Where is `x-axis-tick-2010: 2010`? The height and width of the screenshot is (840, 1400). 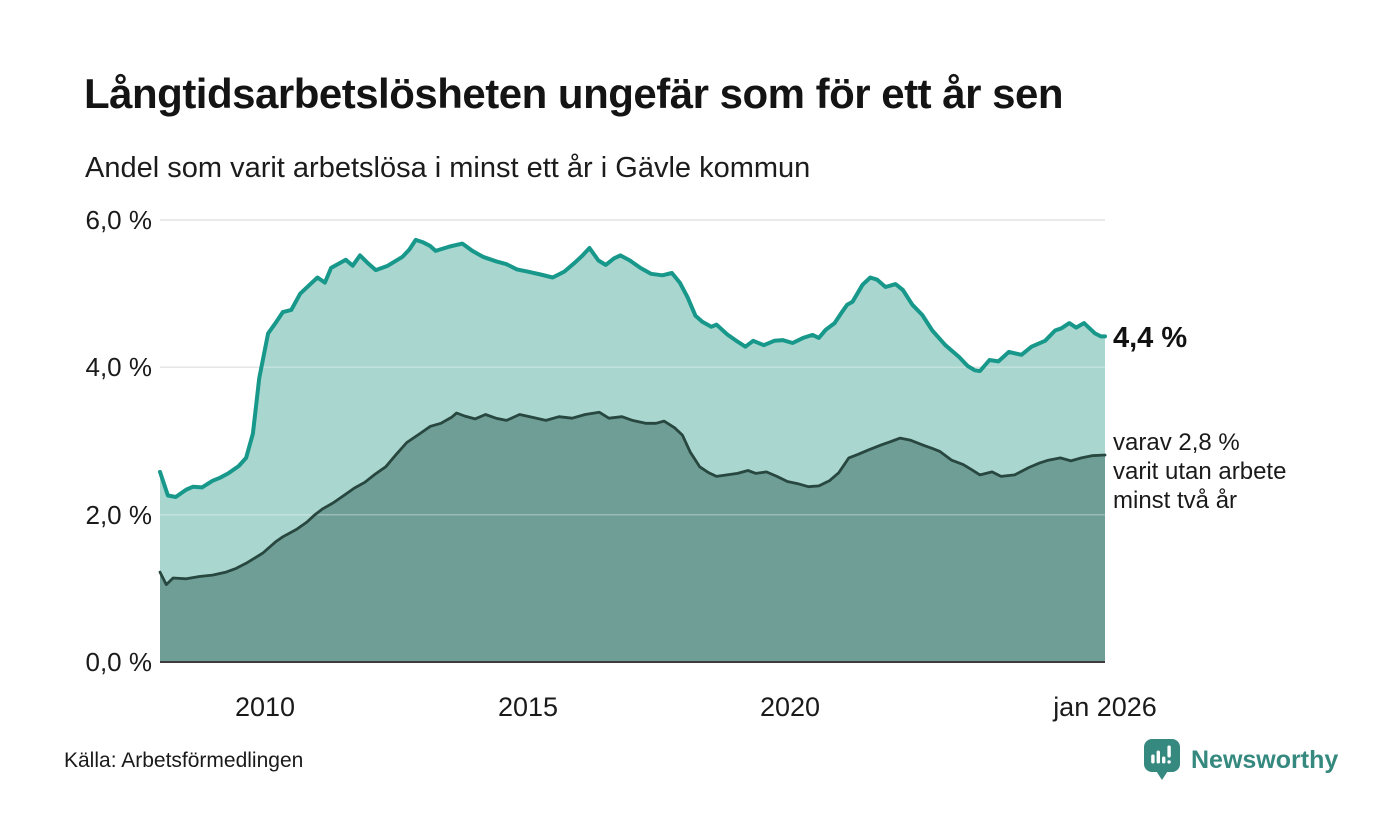
x-axis-tick-2010: 2010 is located at coordinates (265, 707).